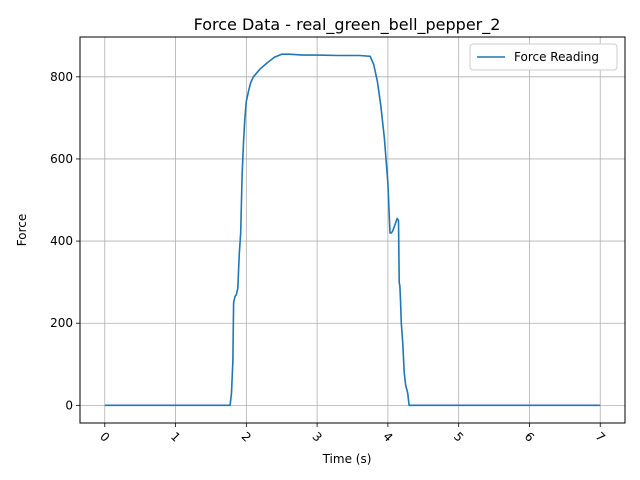 The height and width of the screenshot is (480, 640). What do you see at coordinates (69, 405) in the screenshot?
I see `y-tick-label: 0` at bounding box center [69, 405].